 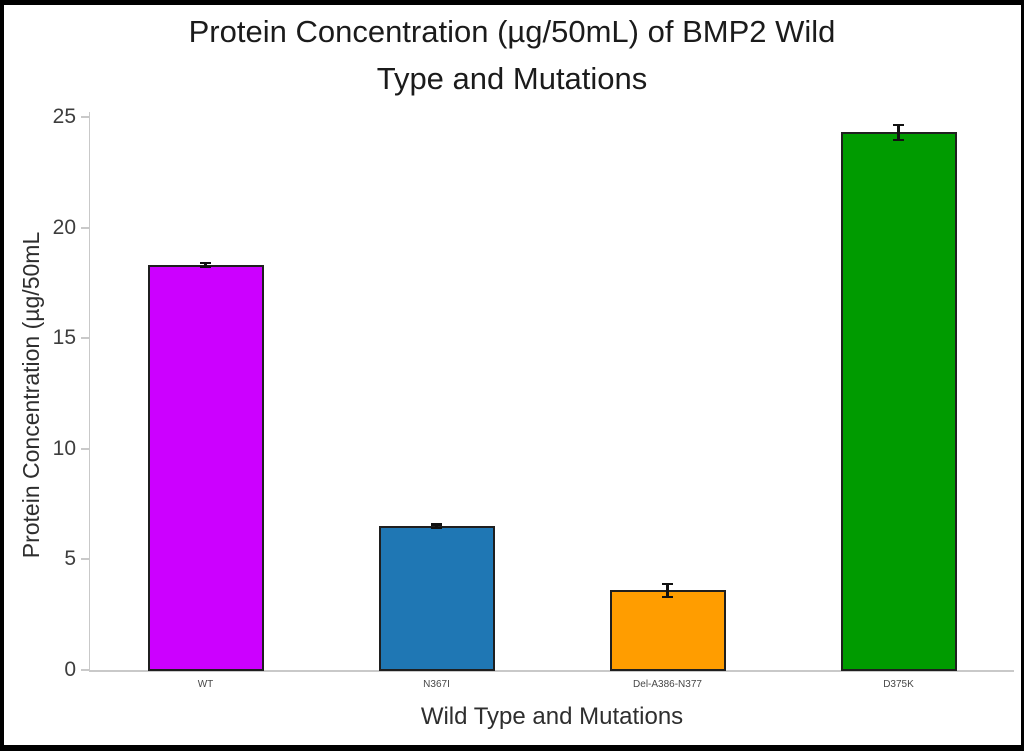 I want to click on x-tick-label: N367I, so click(x=436, y=684).